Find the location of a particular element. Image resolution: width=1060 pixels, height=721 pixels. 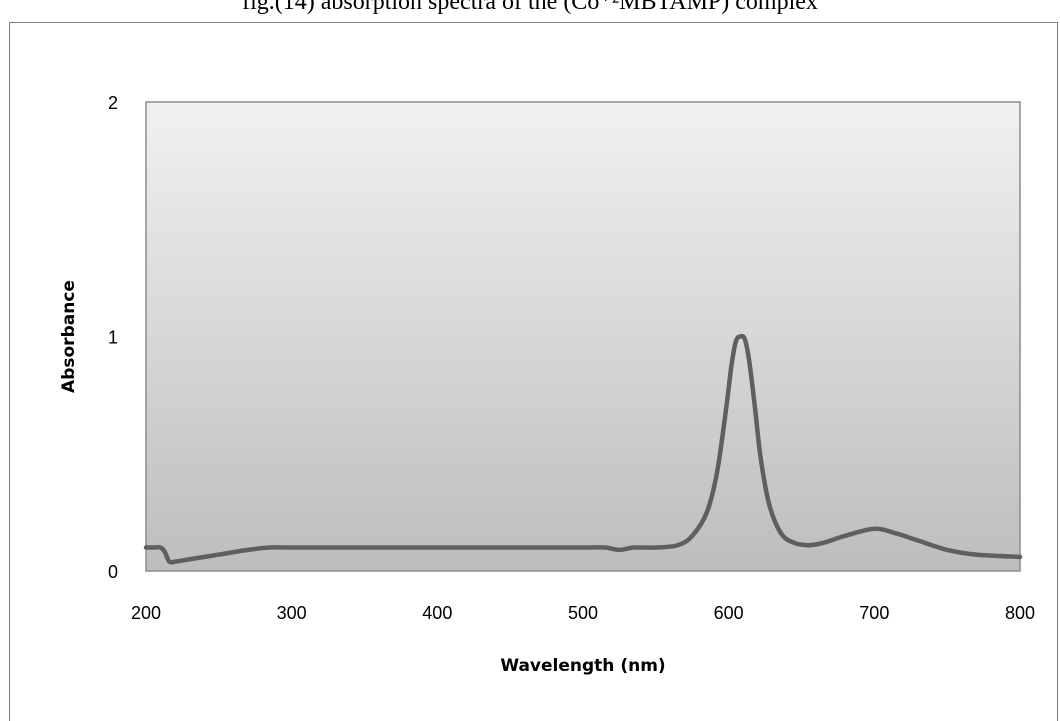

x-tick-label: 500 is located at coordinates (583, 613).